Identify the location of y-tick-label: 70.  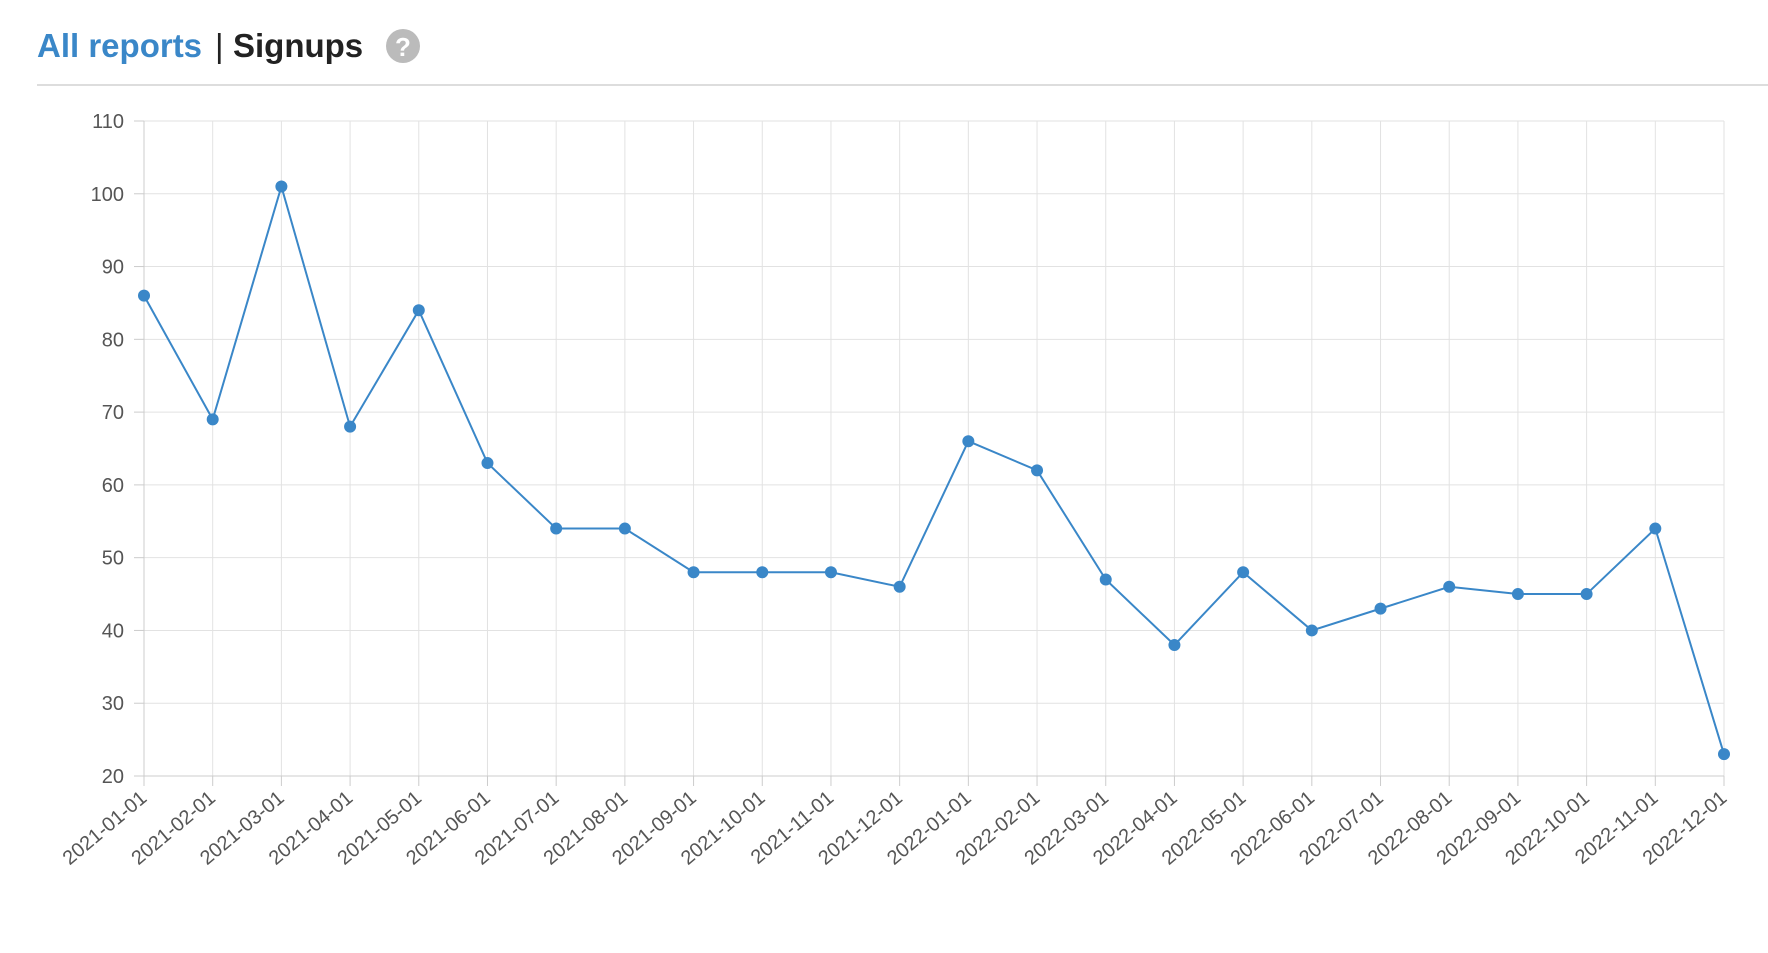
(113, 413).